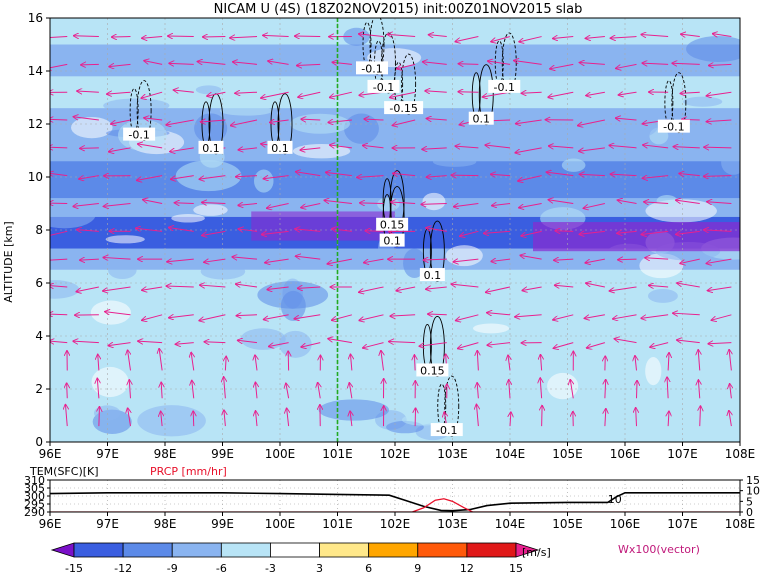 The height and width of the screenshot is (575, 767). I want to click on x-tick-label: 97E, so click(107, 524).